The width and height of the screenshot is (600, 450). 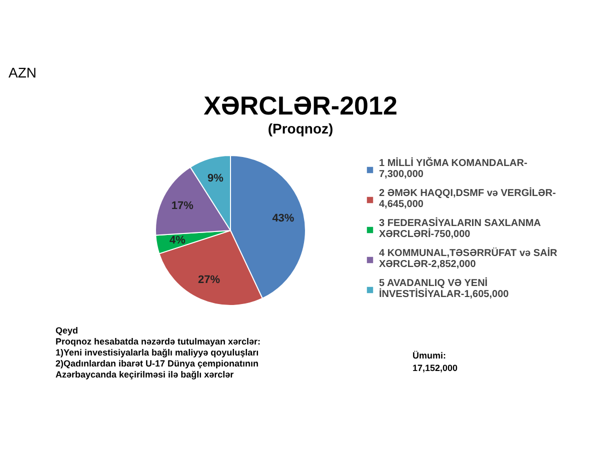 I want to click on legend-label: 3 FEDERASİYALARIN SAXLANMA XƏRCLƏRİ-750,000, so click(x=460, y=229).